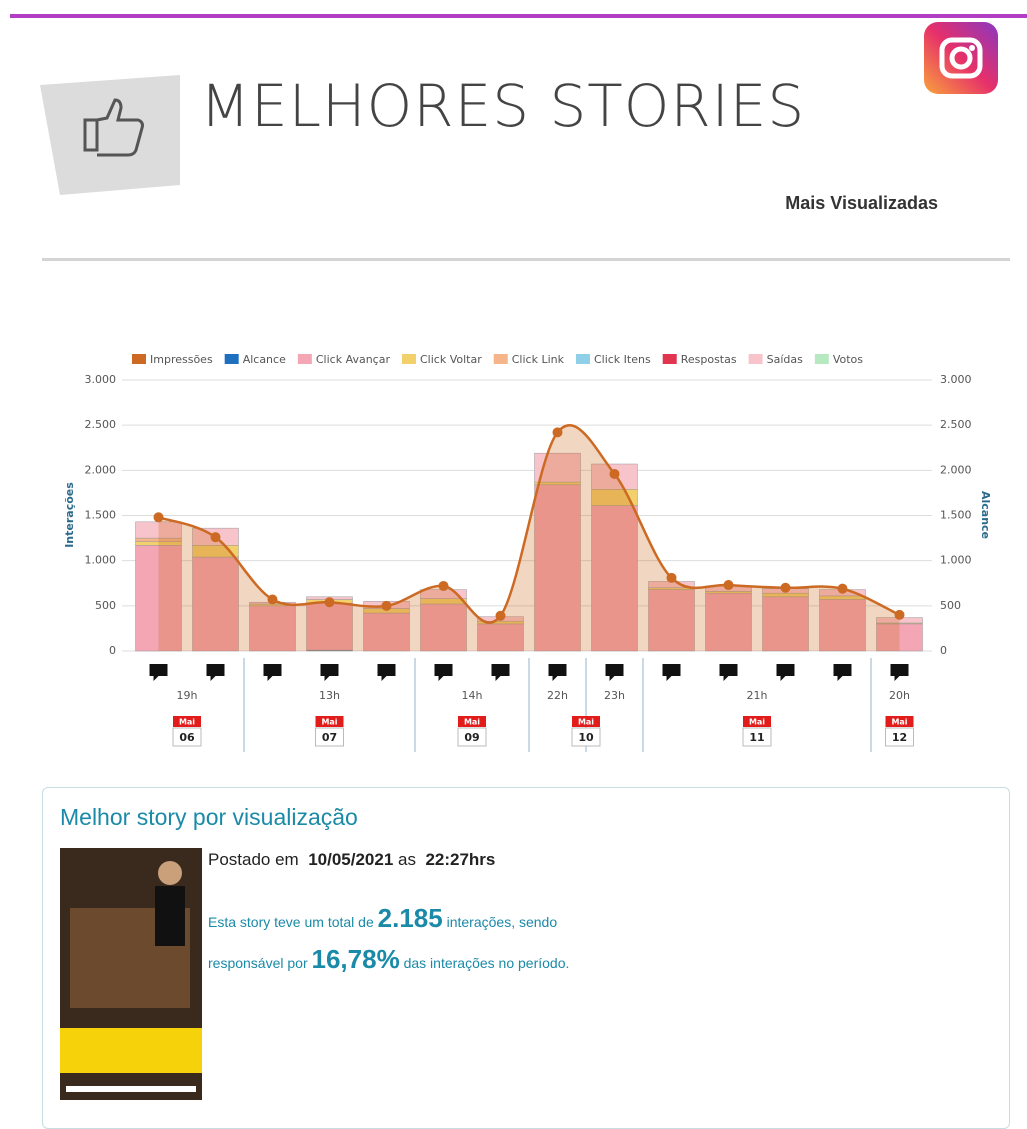 This screenshot has height=1129, width=1027. Describe the element at coordinates (187, 695) in the screenshot. I see `hour-label: 19h` at that location.